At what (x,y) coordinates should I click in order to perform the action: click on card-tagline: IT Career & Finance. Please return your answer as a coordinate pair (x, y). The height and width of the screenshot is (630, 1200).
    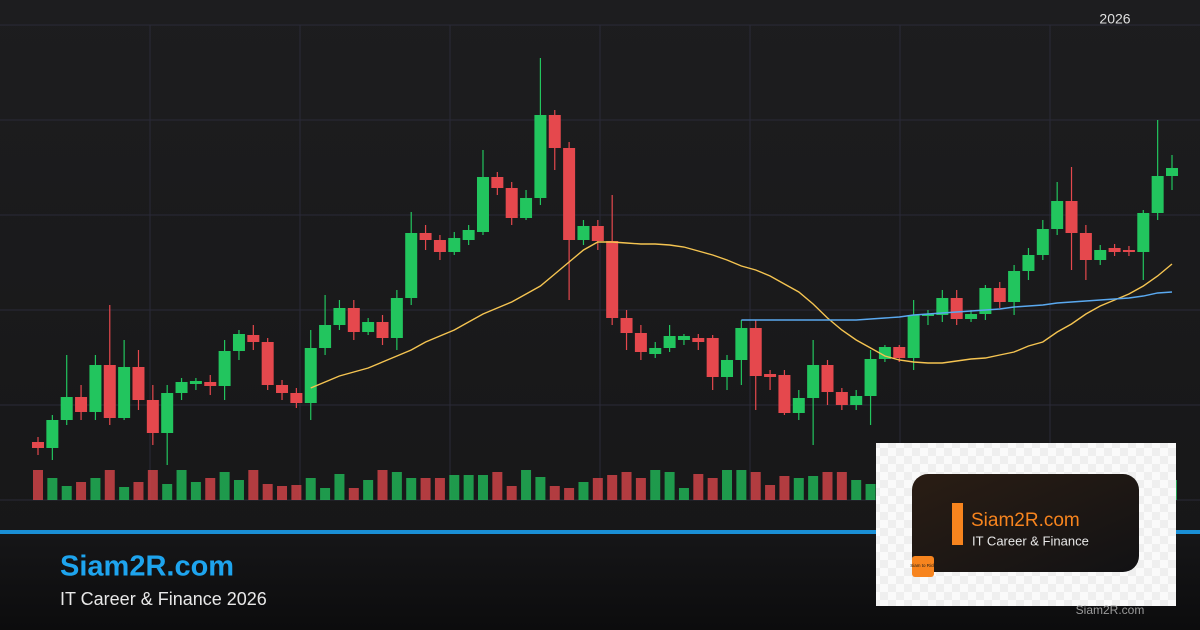
    Looking at the image, I should click on (1030, 540).